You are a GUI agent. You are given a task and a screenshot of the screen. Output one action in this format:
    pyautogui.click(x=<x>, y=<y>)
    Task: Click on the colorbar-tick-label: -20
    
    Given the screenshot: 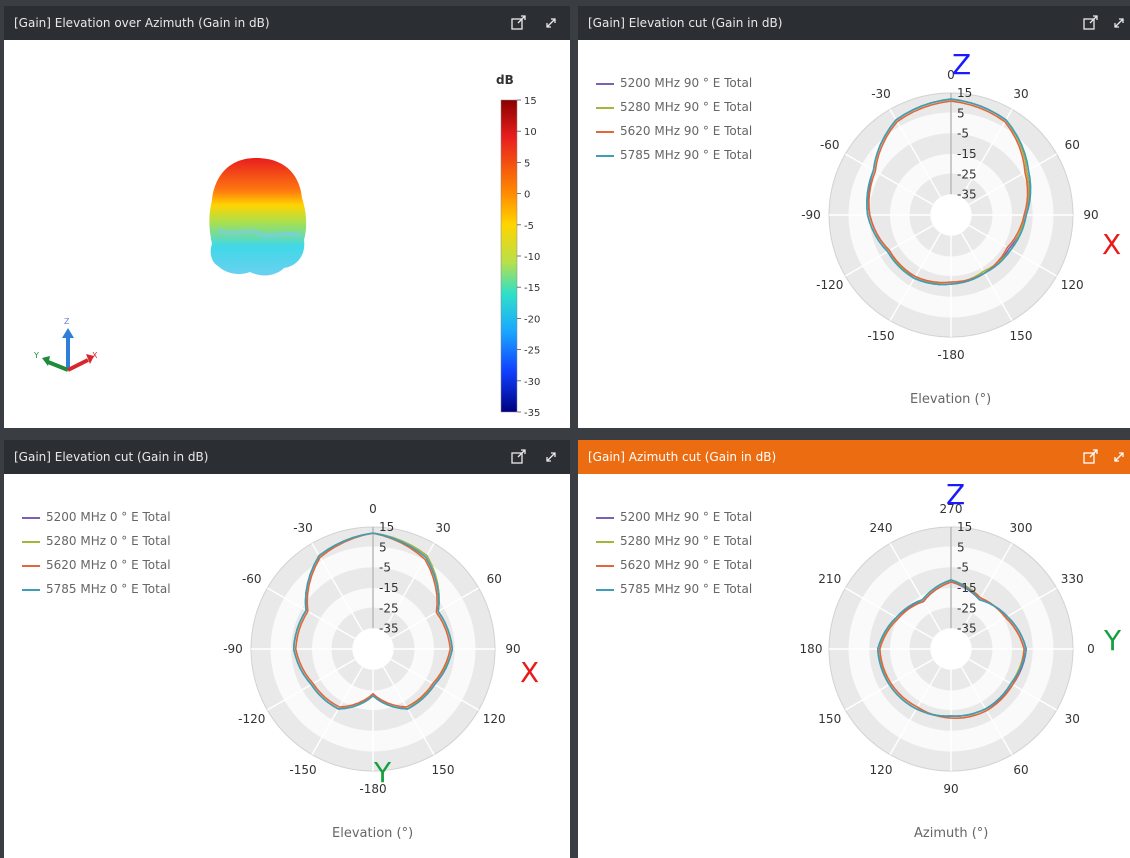 What is the action you would take?
    pyautogui.click(x=532, y=319)
    